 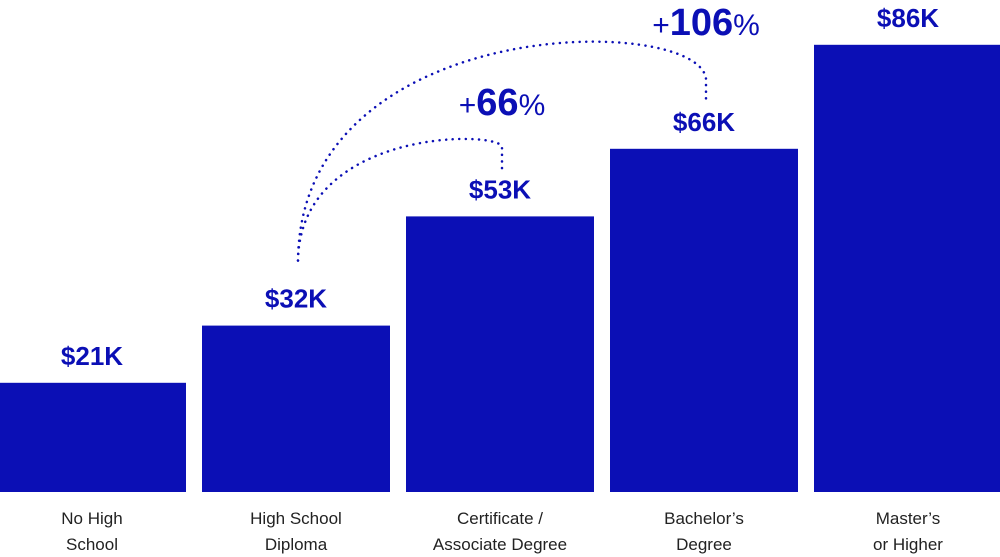 What do you see at coordinates (296, 299) in the screenshot?
I see `value-label-1: $32K` at bounding box center [296, 299].